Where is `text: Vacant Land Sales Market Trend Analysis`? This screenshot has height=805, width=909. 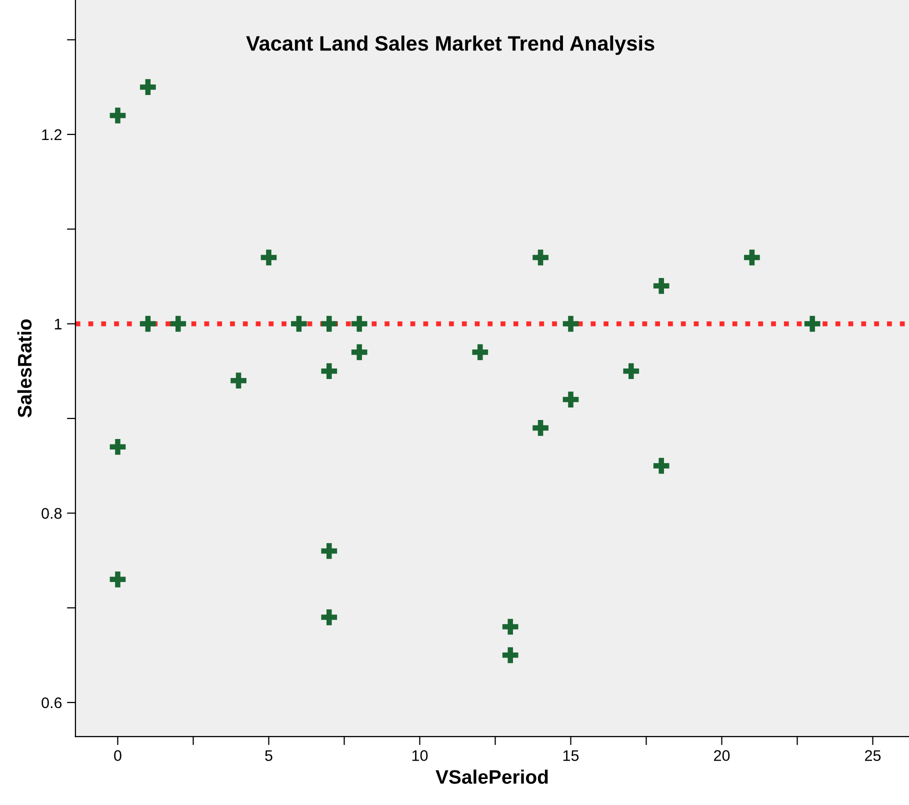
text: Vacant Land Sales Market Trend Analysis is located at coordinates (450, 45).